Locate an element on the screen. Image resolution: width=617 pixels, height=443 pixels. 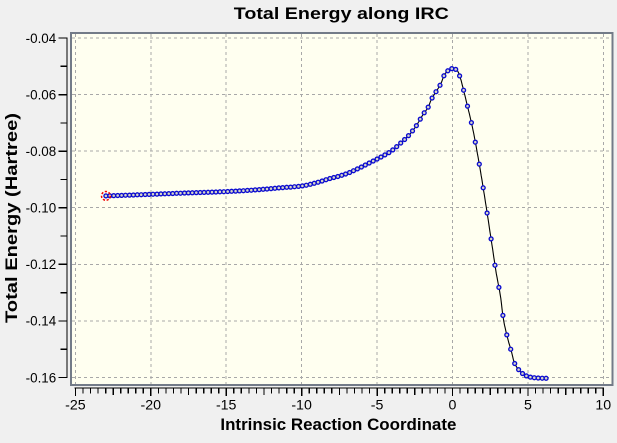
svg-text: Intrinsic Reaction Coordinate is located at coordinates (338, 425).